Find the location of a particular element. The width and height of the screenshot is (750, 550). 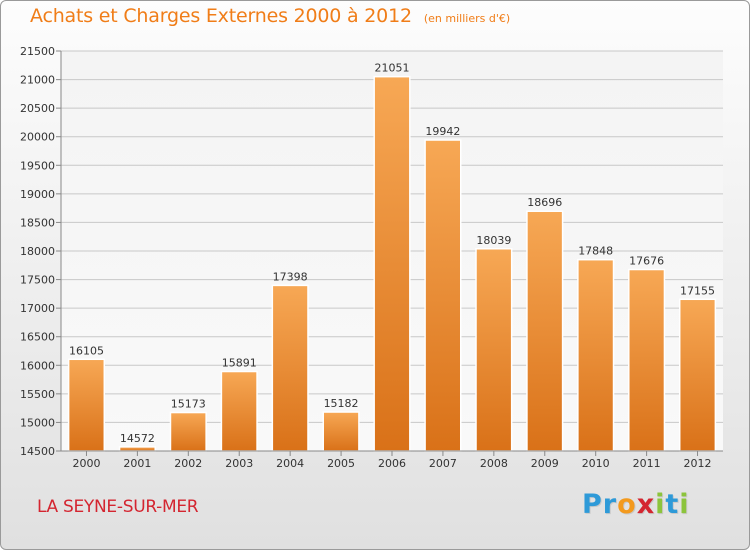

data-label: 17848 is located at coordinates (595, 251).